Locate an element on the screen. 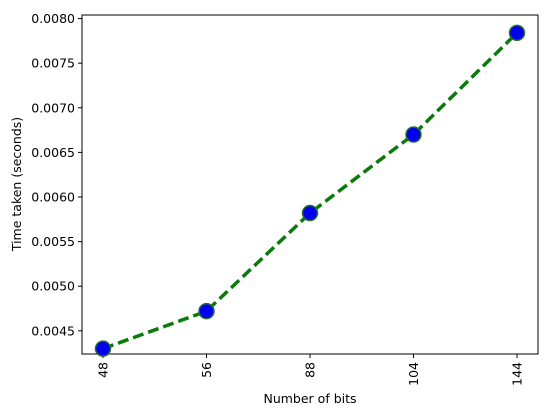 This screenshot has width=550, height=417. y-tick-label: 0.0075 is located at coordinates (53, 63).